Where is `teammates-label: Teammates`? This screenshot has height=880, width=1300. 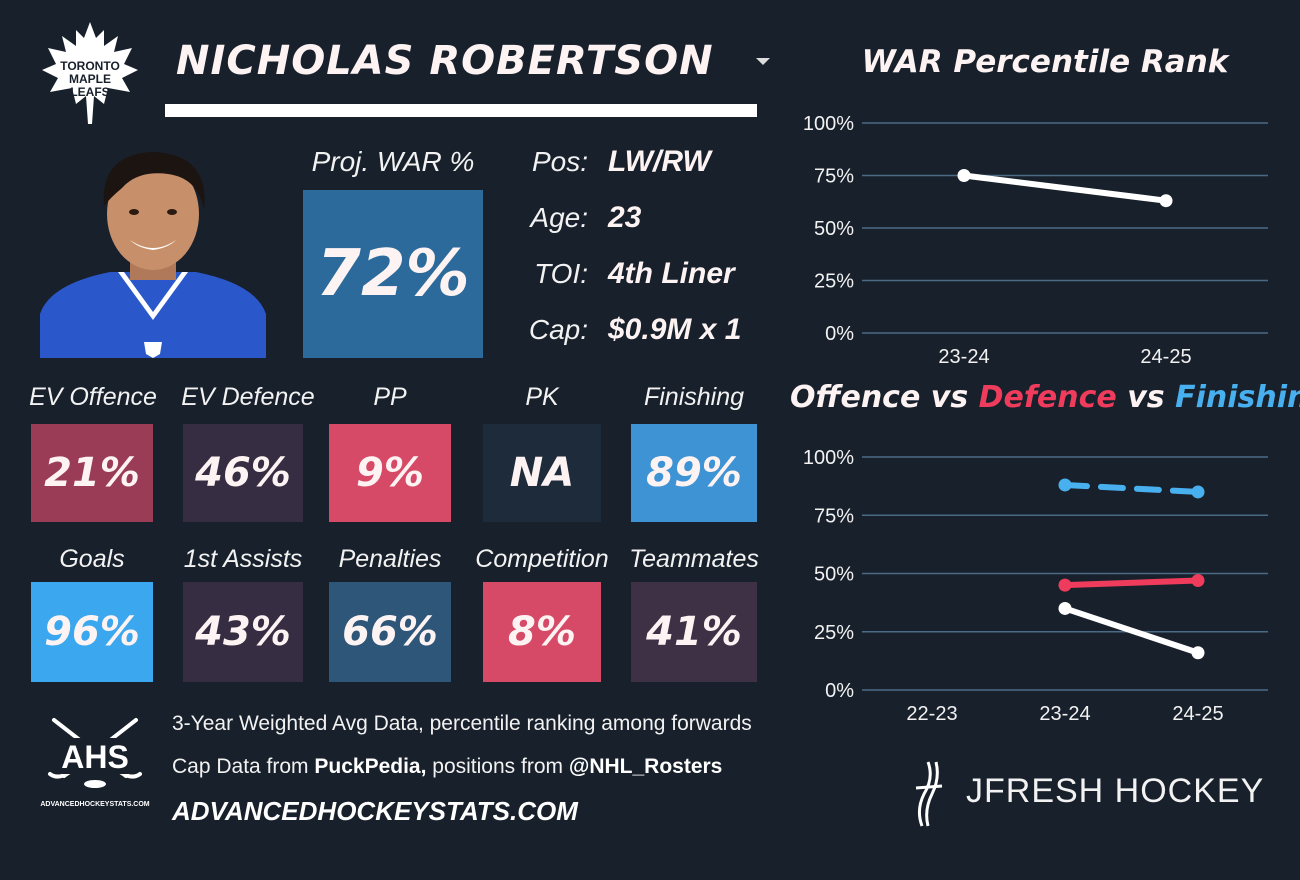
teammates-label: Teammates is located at coordinates (694, 559).